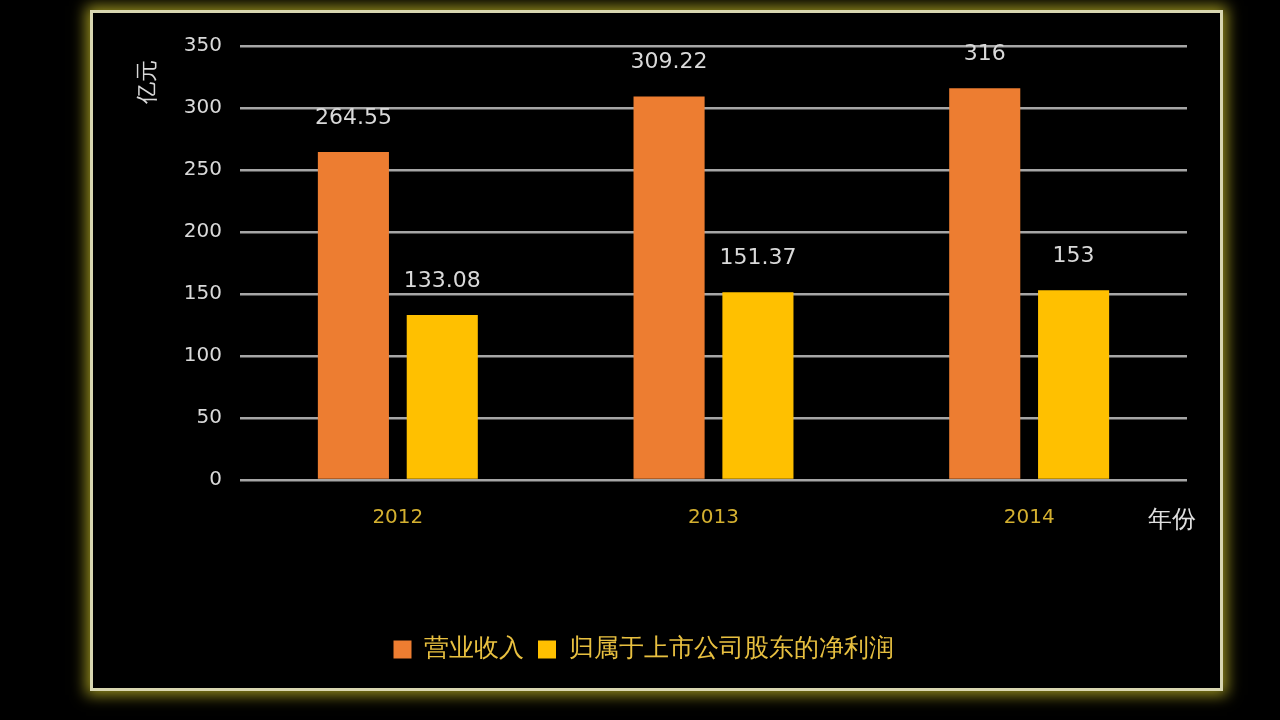  What do you see at coordinates (713, 516) in the screenshot?
I see `x-tick-label: 2013` at bounding box center [713, 516].